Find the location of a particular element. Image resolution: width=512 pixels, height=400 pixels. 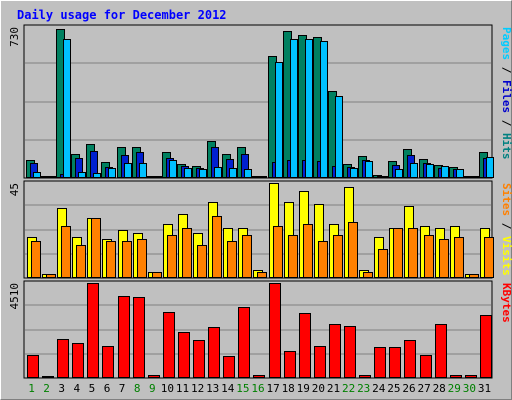

day-label: 8 is located at coordinates (137, 388).